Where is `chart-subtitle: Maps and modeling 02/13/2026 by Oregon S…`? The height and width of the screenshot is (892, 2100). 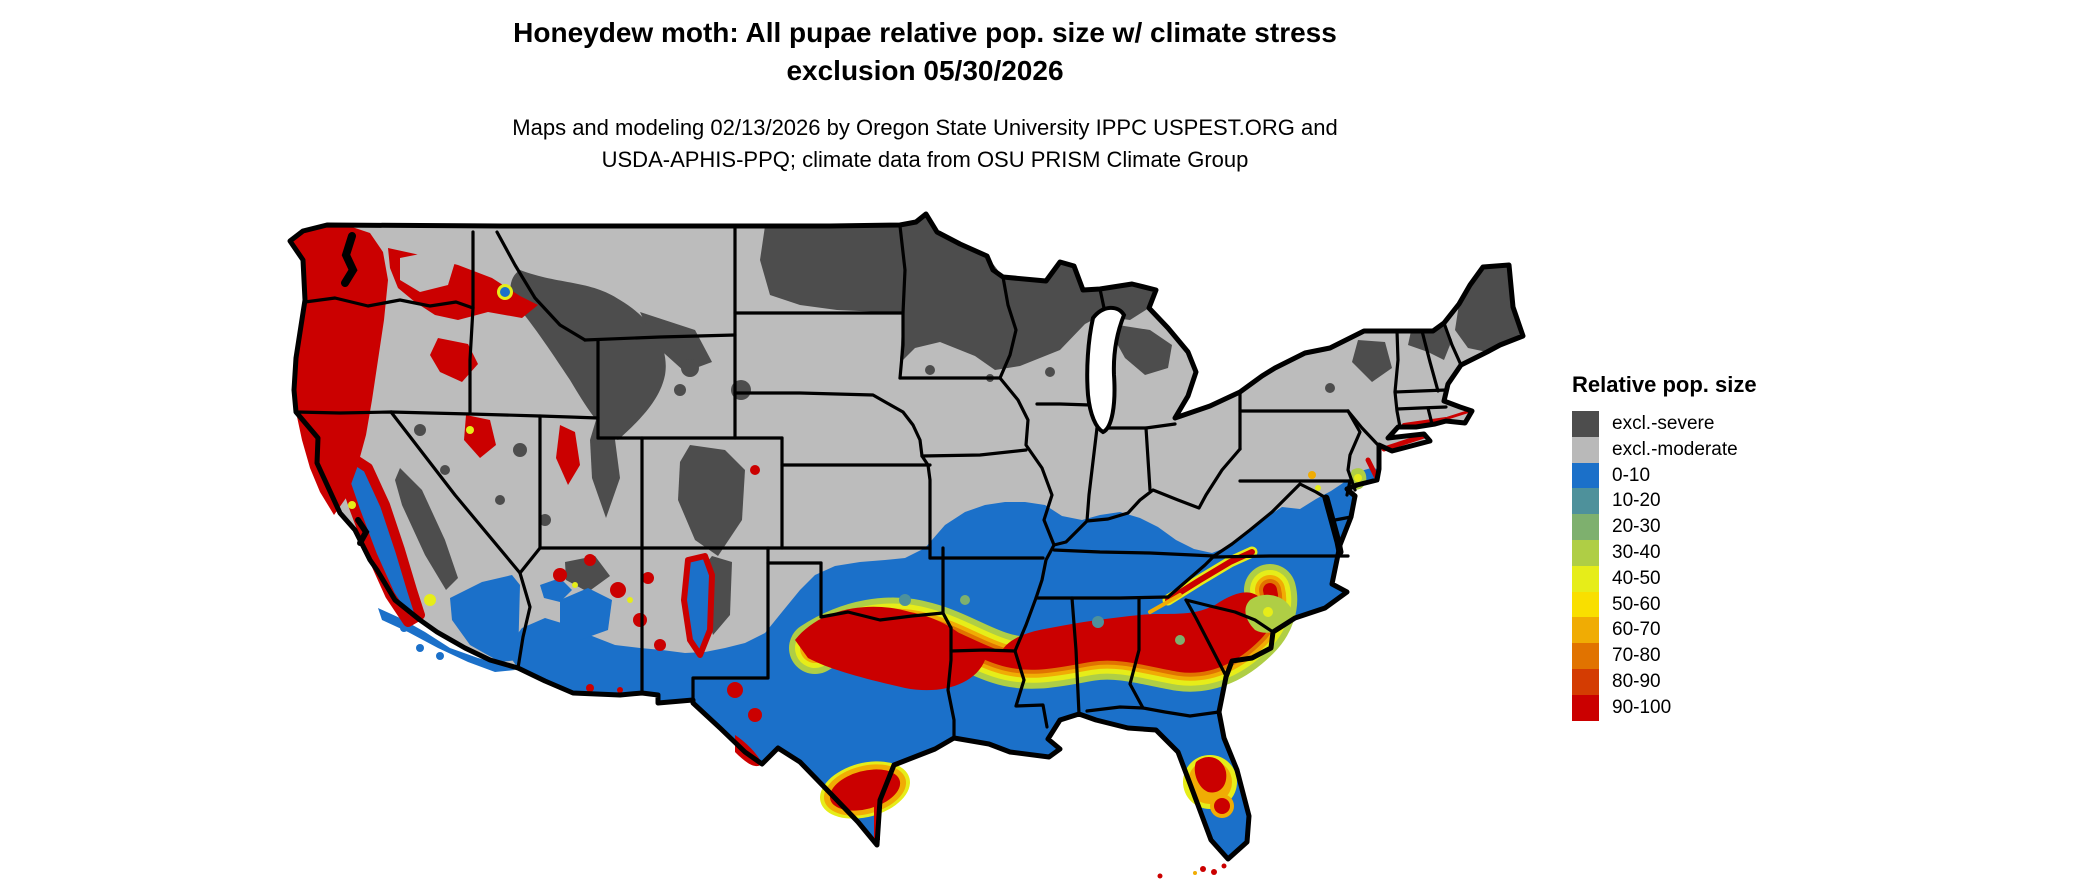 chart-subtitle: Maps and modeling 02/13/2026 by Oregon S… is located at coordinates (925, 144).